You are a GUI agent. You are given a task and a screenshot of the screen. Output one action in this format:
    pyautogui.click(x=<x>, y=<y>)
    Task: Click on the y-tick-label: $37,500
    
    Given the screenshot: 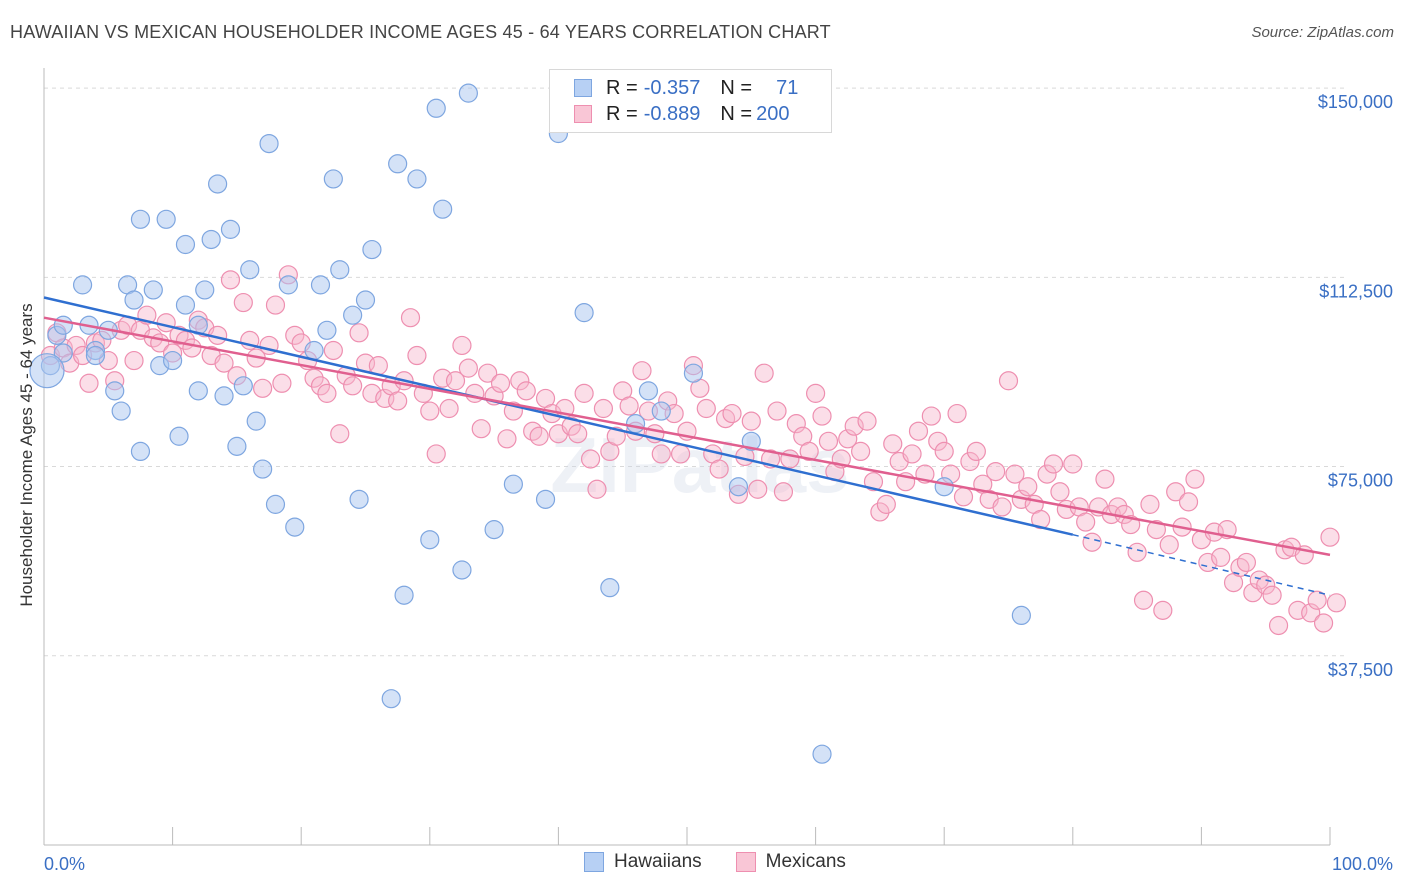 What is the action you would take?
    pyautogui.click(x=1360, y=670)
    